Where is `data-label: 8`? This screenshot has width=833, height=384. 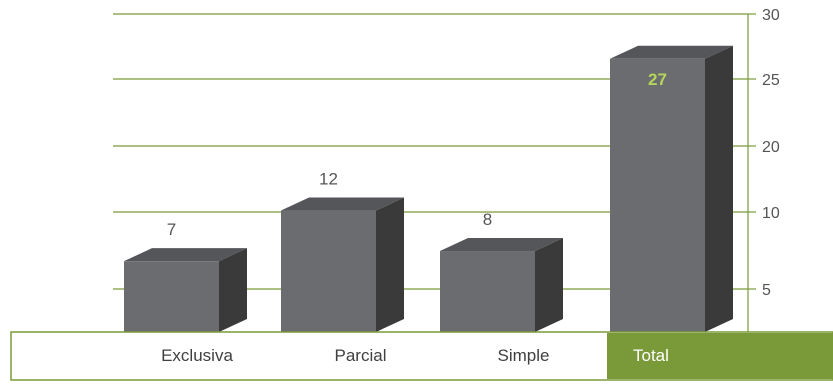 data-label: 8 is located at coordinates (487, 219).